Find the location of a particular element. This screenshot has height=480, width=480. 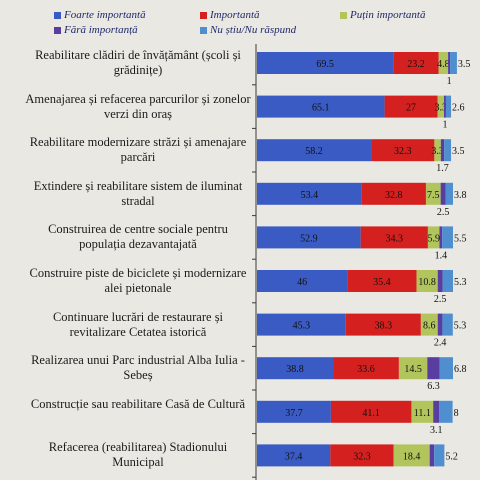

data-label: 27 is located at coordinates (411, 108).